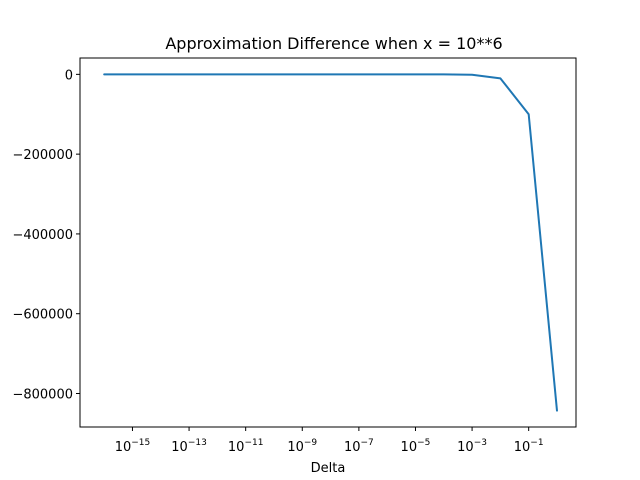  Describe the element at coordinates (416, 446) in the screenshot. I see `x-tick-label: 10⁻⁵` at that location.